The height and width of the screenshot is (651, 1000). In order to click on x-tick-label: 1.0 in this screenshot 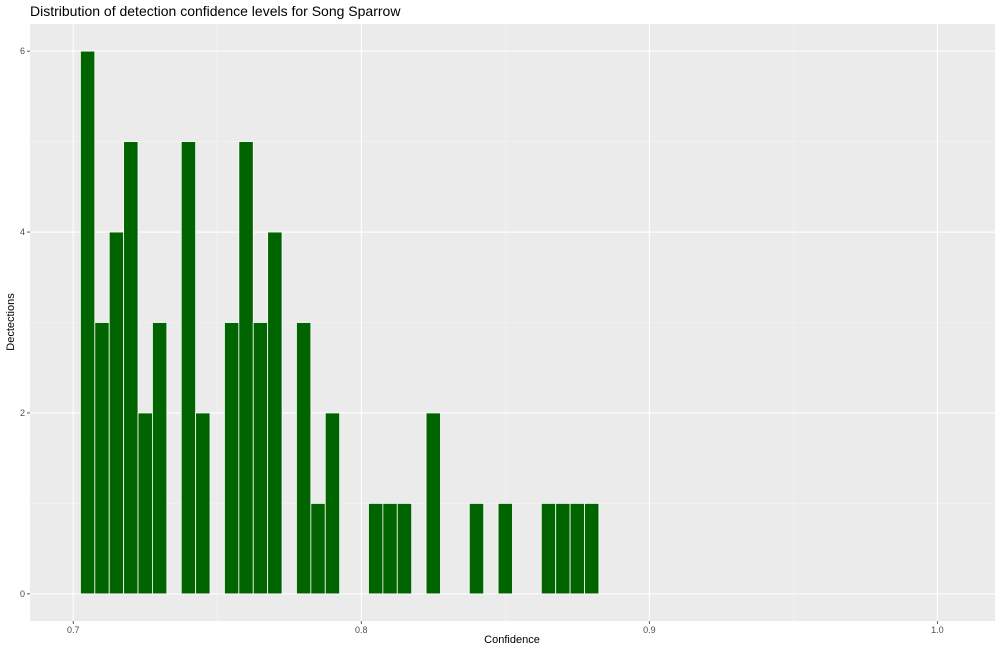, I will do `click(937, 630)`.